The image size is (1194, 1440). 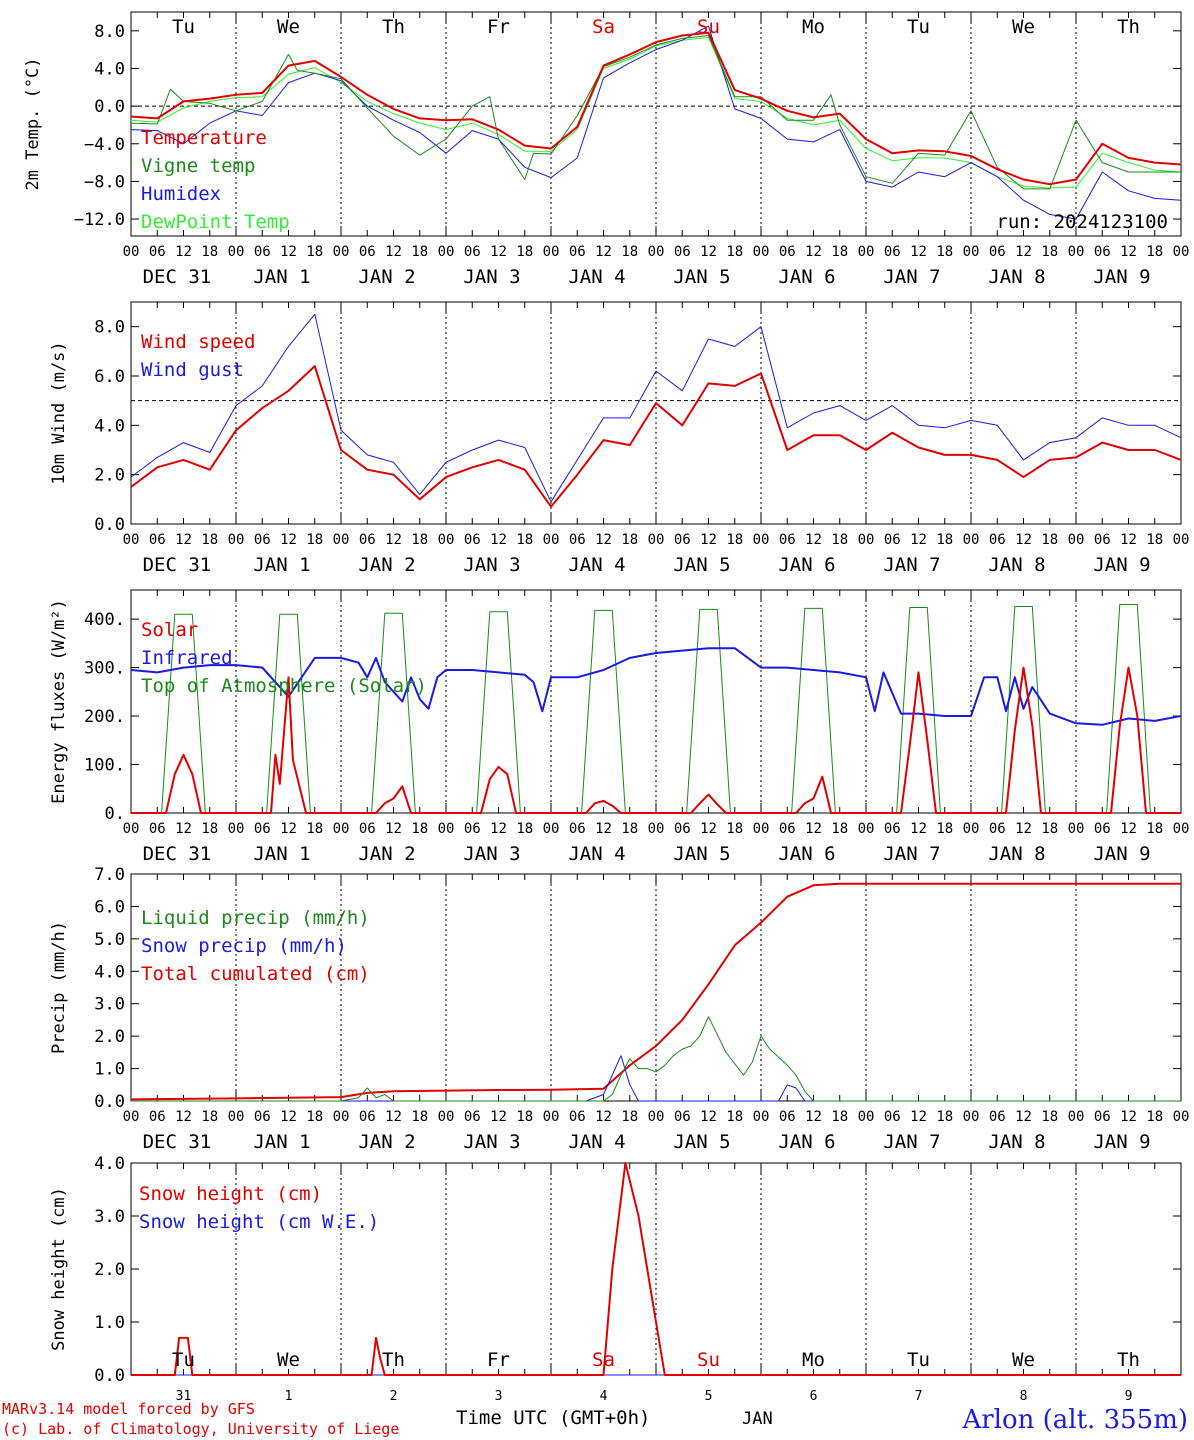 I want to click on legend-entry: Vigne temp, so click(x=198, y=166).